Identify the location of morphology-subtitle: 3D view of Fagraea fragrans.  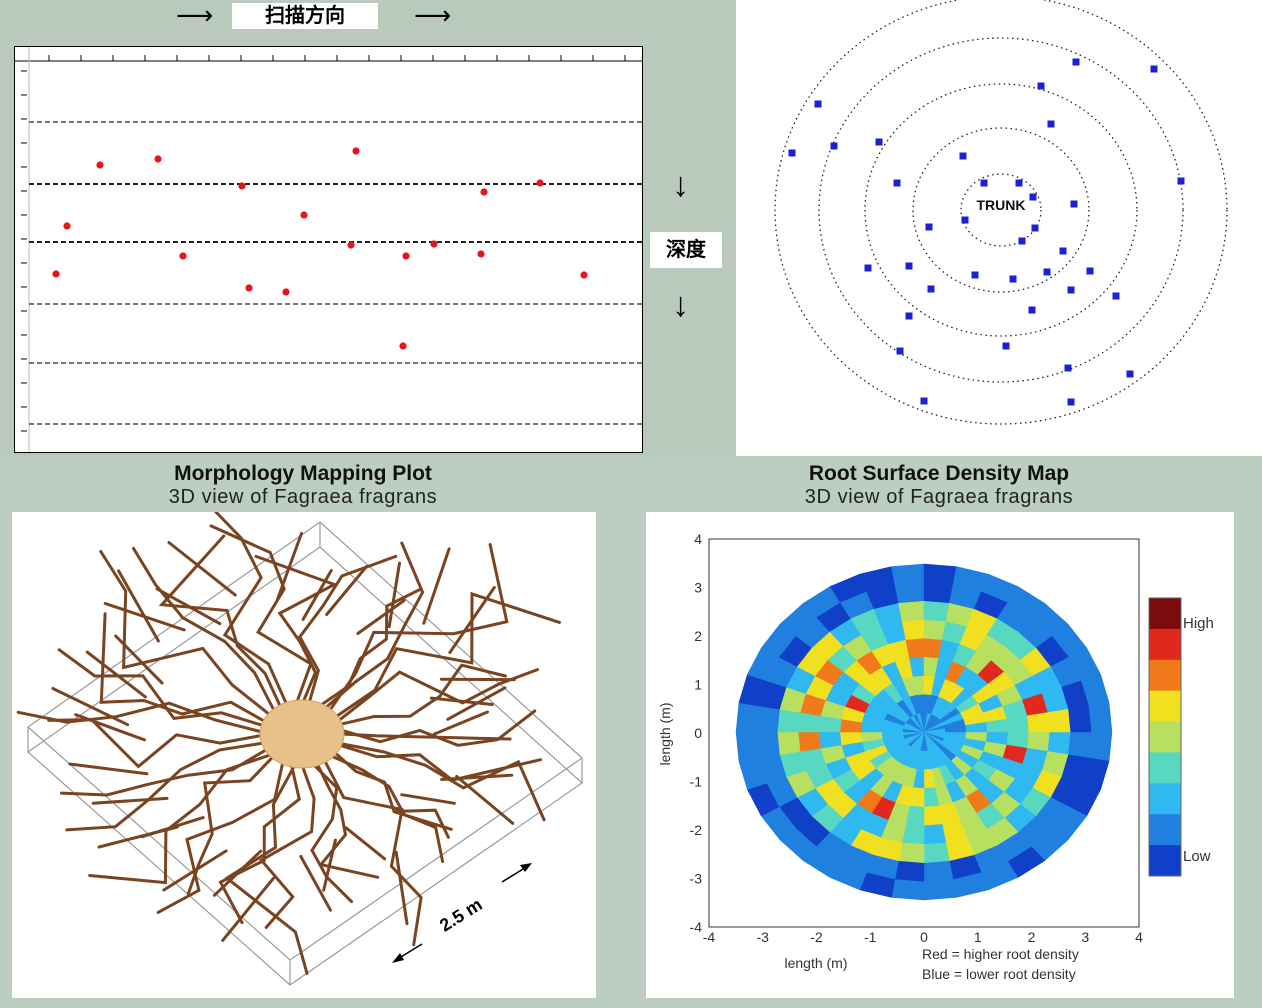
(303, 497).